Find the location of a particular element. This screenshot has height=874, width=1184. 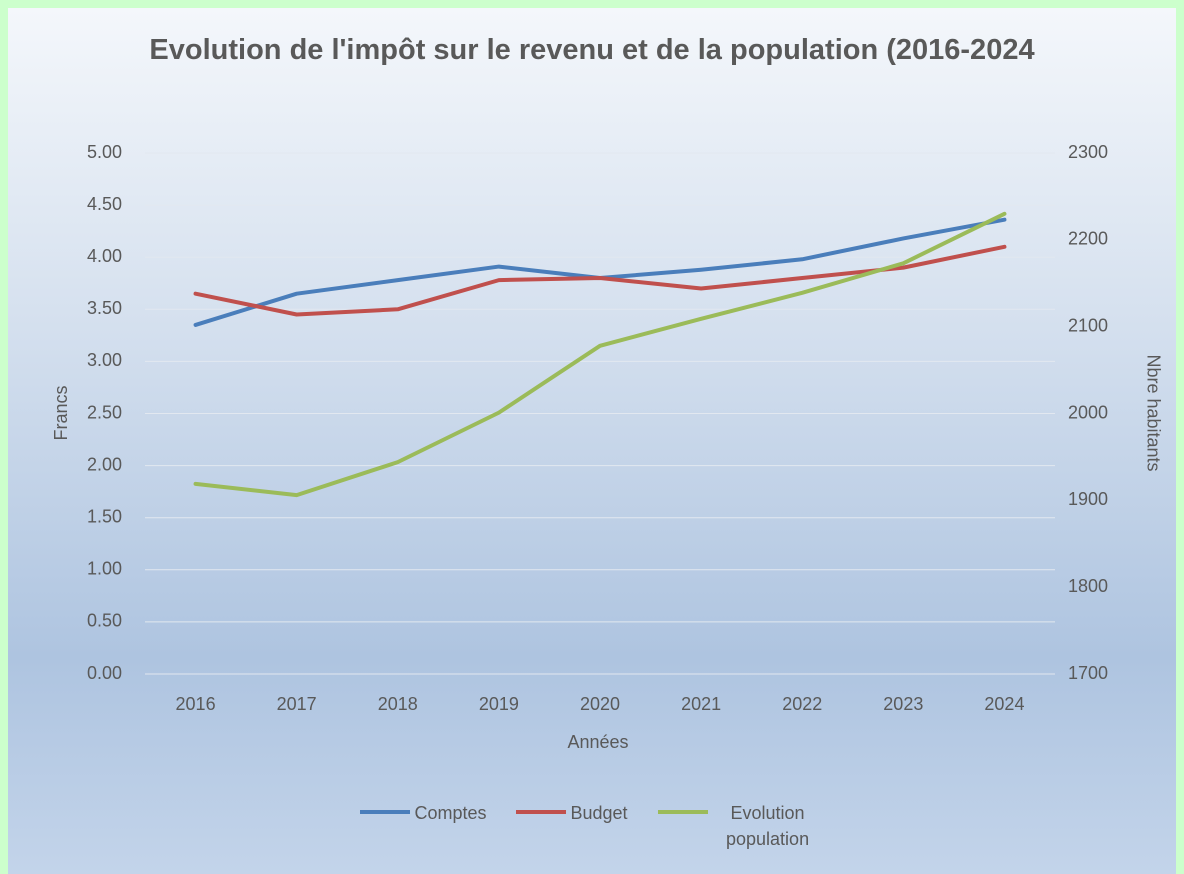

y2-axis-title: Nbre habitants is located at coordinates (1153, 412).